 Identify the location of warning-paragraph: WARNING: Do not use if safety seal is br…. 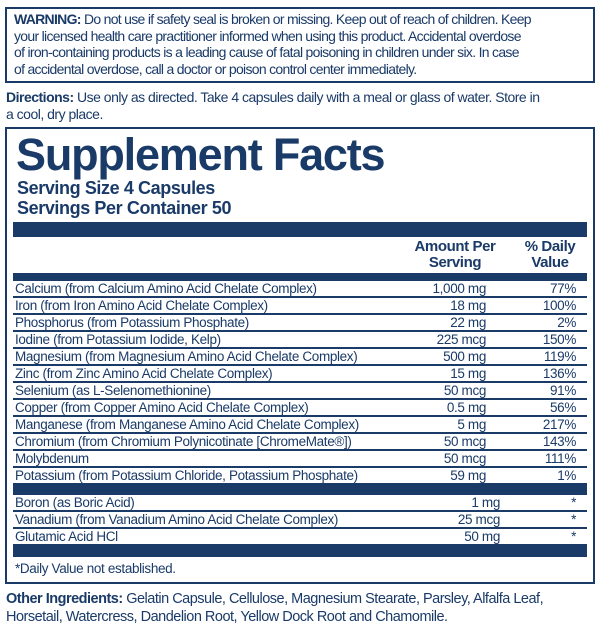
(300, 44).